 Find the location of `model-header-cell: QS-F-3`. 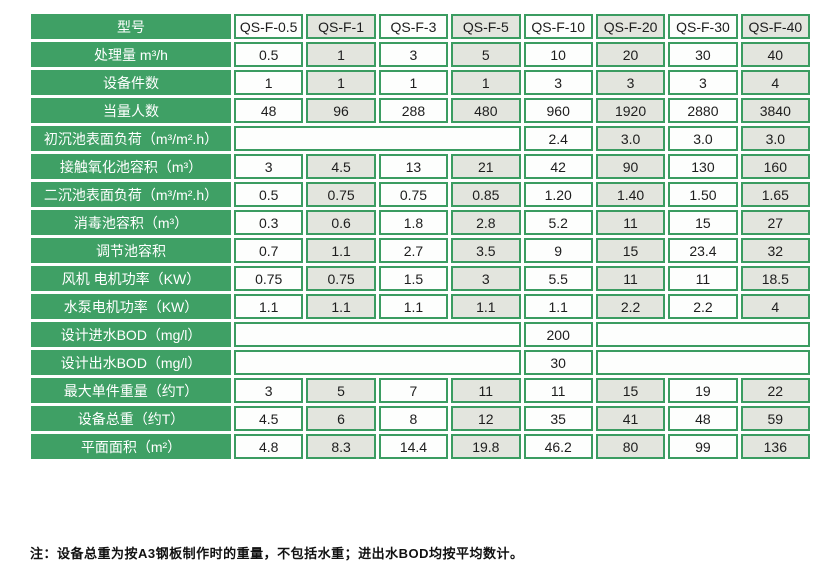

model-header-cell: QS-F-3 is located at coordinates (413, 26).